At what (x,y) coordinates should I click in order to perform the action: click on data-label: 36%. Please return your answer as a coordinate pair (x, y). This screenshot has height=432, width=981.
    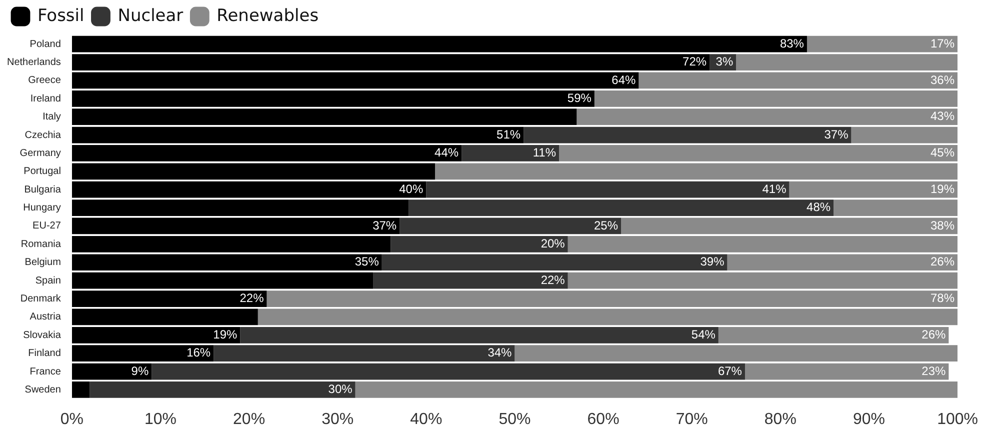
    Looking at the image, I should click on (942, 79).